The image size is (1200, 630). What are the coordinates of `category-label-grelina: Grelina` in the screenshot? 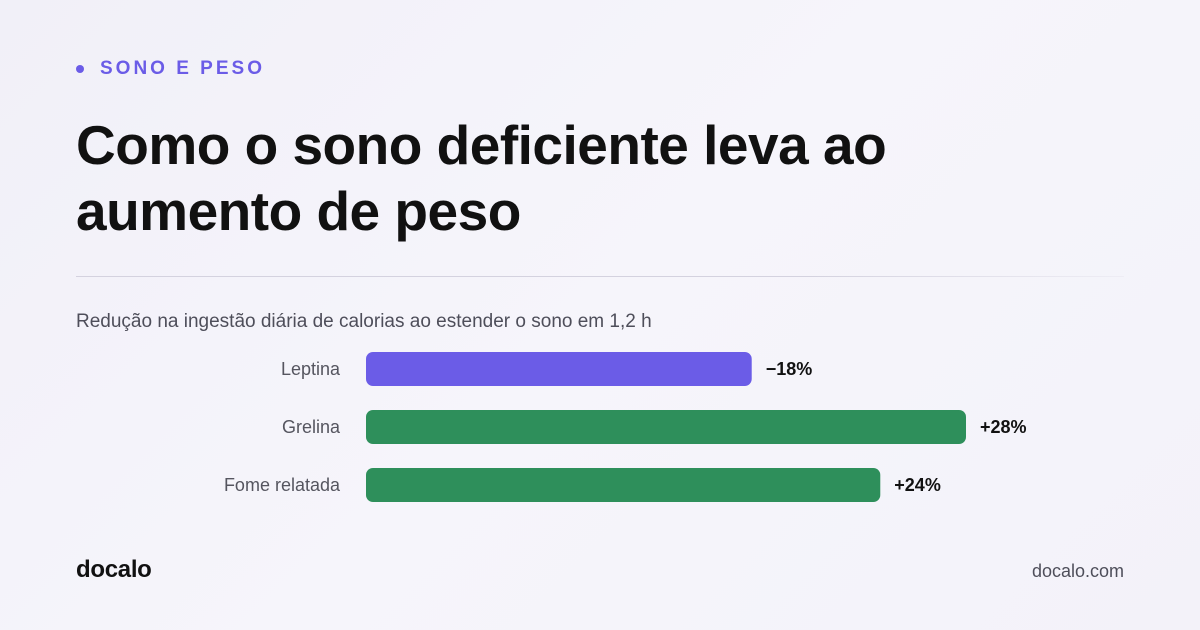 It's located at (311, 427).